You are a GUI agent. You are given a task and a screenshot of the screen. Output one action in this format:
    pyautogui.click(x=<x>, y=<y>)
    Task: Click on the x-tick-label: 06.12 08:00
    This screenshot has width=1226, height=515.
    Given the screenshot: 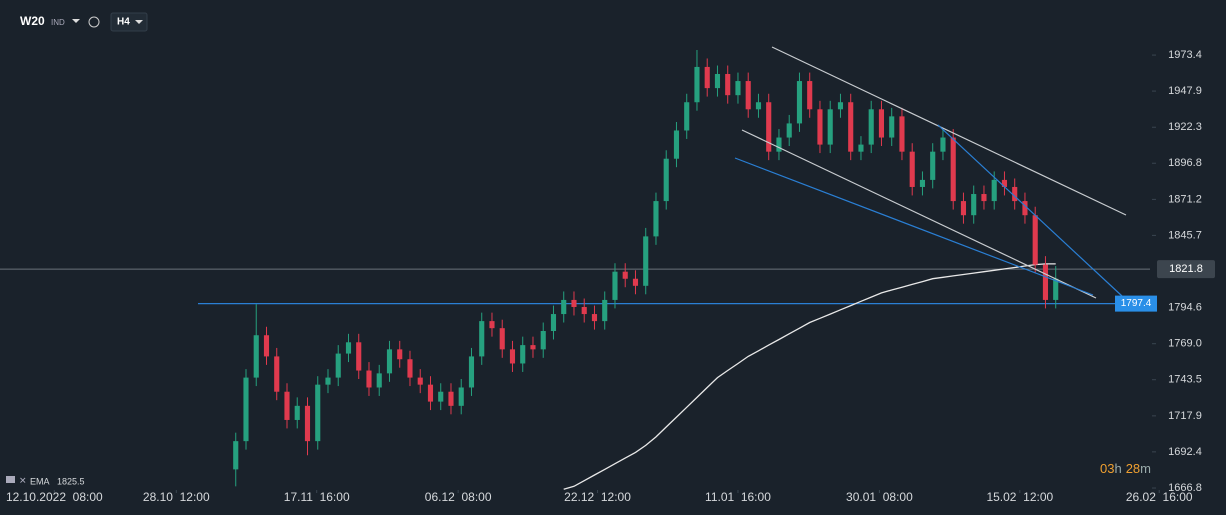 What is the action you would take?
    pyautogui.click(x=458, y=497)
    